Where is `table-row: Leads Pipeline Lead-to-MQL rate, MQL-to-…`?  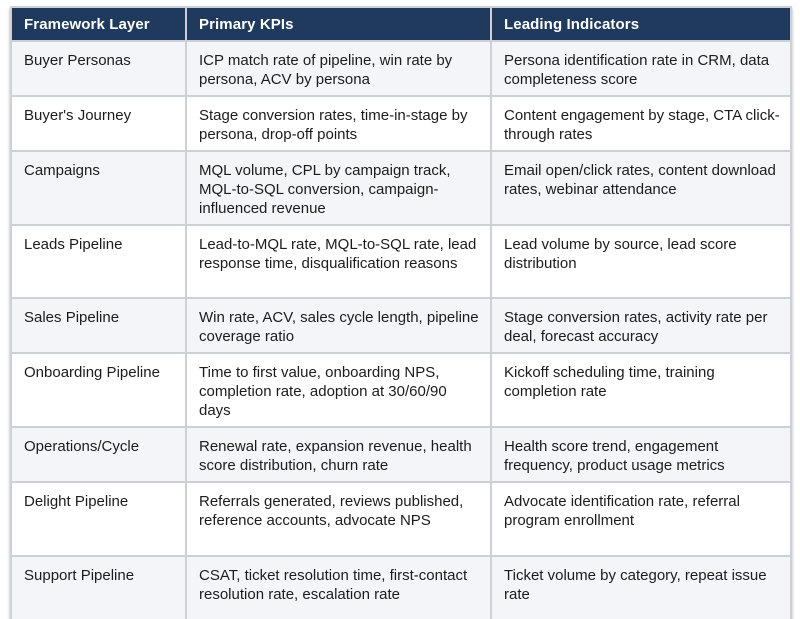
table-row: Leads Pipeline Lead-to-MQL rate, MQL-to-… is located at coordinates (401, 261).